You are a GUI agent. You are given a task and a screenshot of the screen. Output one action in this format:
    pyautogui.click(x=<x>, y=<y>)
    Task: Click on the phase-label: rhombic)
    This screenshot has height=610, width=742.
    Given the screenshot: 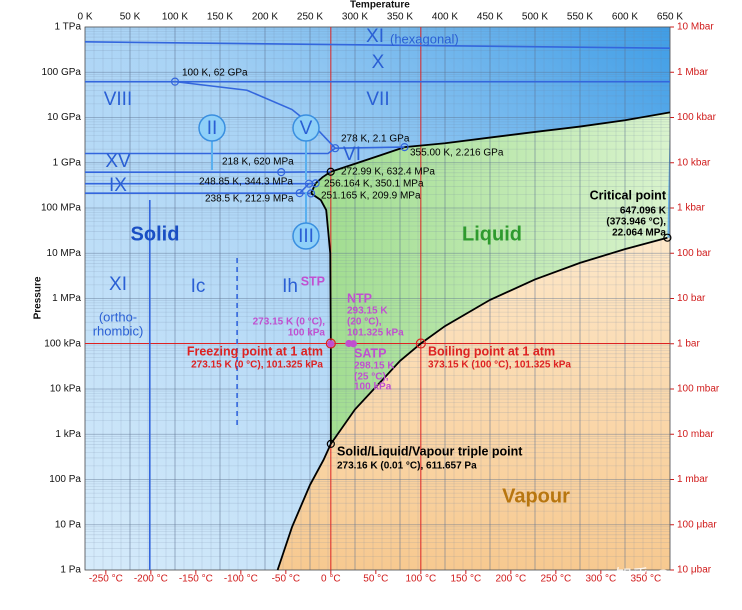 What is the action you would take?
    pyautogui.click(x=118, y=330)
    